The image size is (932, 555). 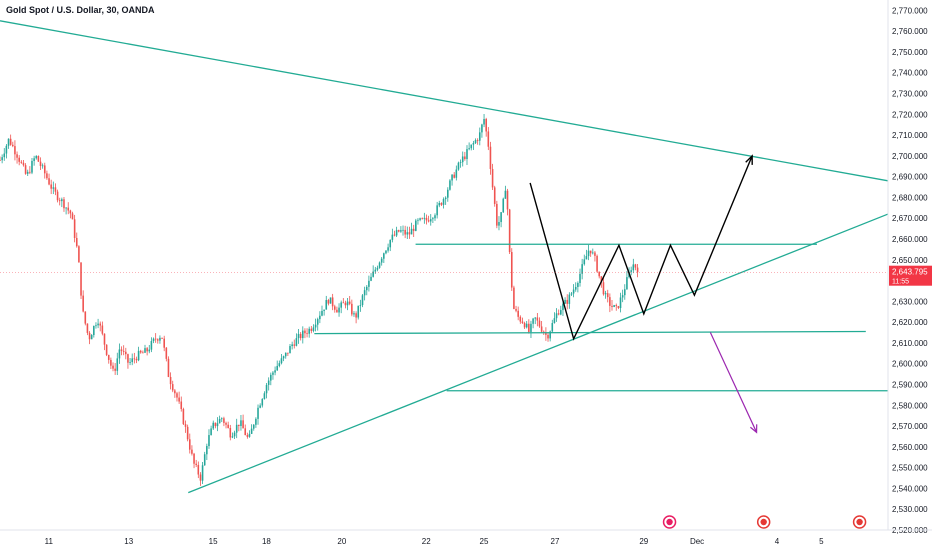 What do you see at coordinates (669, 522) in the screenshot?
I see `lightning-icon` at bounding box center [669, 522].